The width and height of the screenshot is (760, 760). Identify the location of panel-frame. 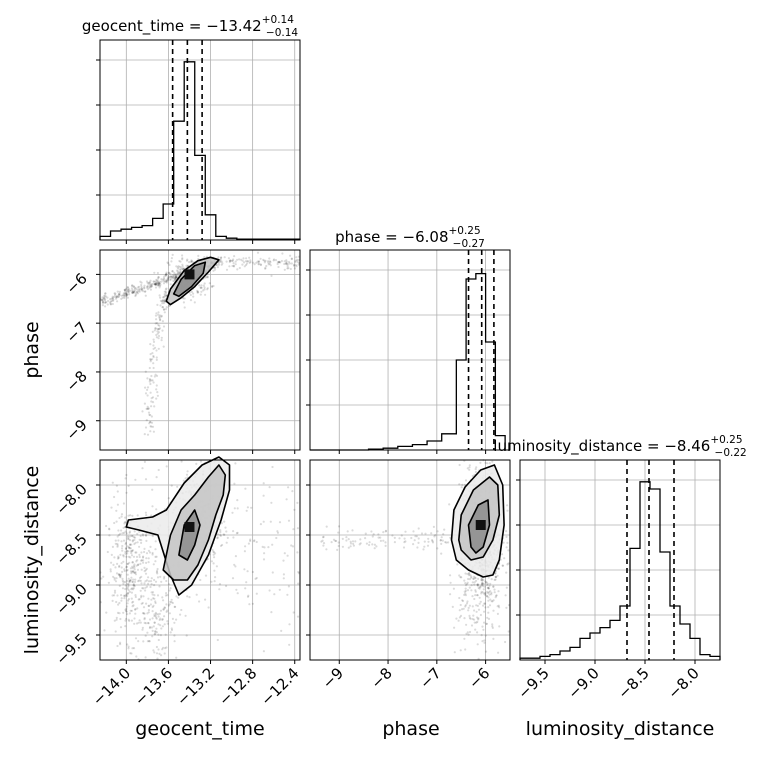
(200, 140).